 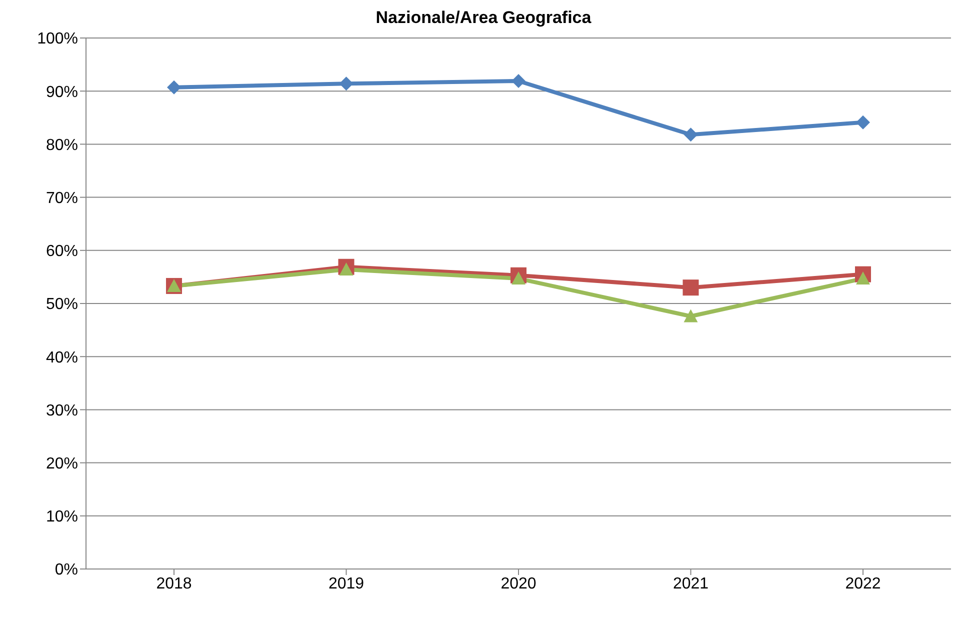 I want to click on x-tick-label: 2020, so click(x=518, y=583).